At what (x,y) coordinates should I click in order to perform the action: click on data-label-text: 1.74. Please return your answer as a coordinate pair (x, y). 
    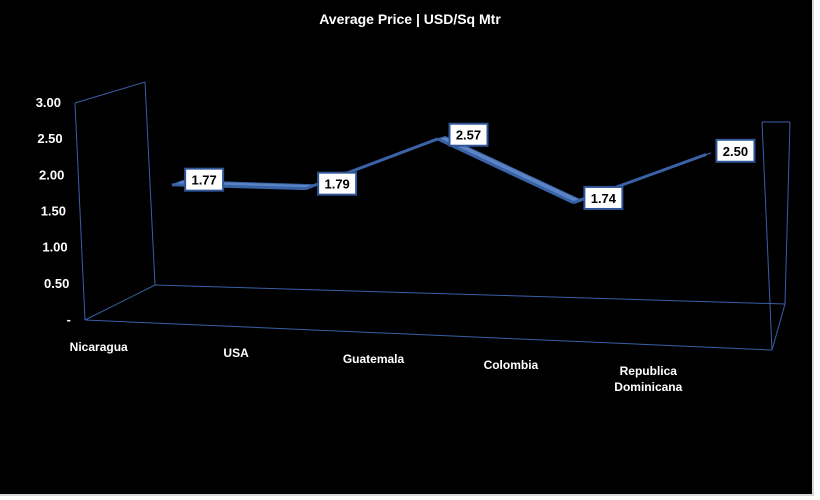
    Looking at the image, I should click on (604, 198).